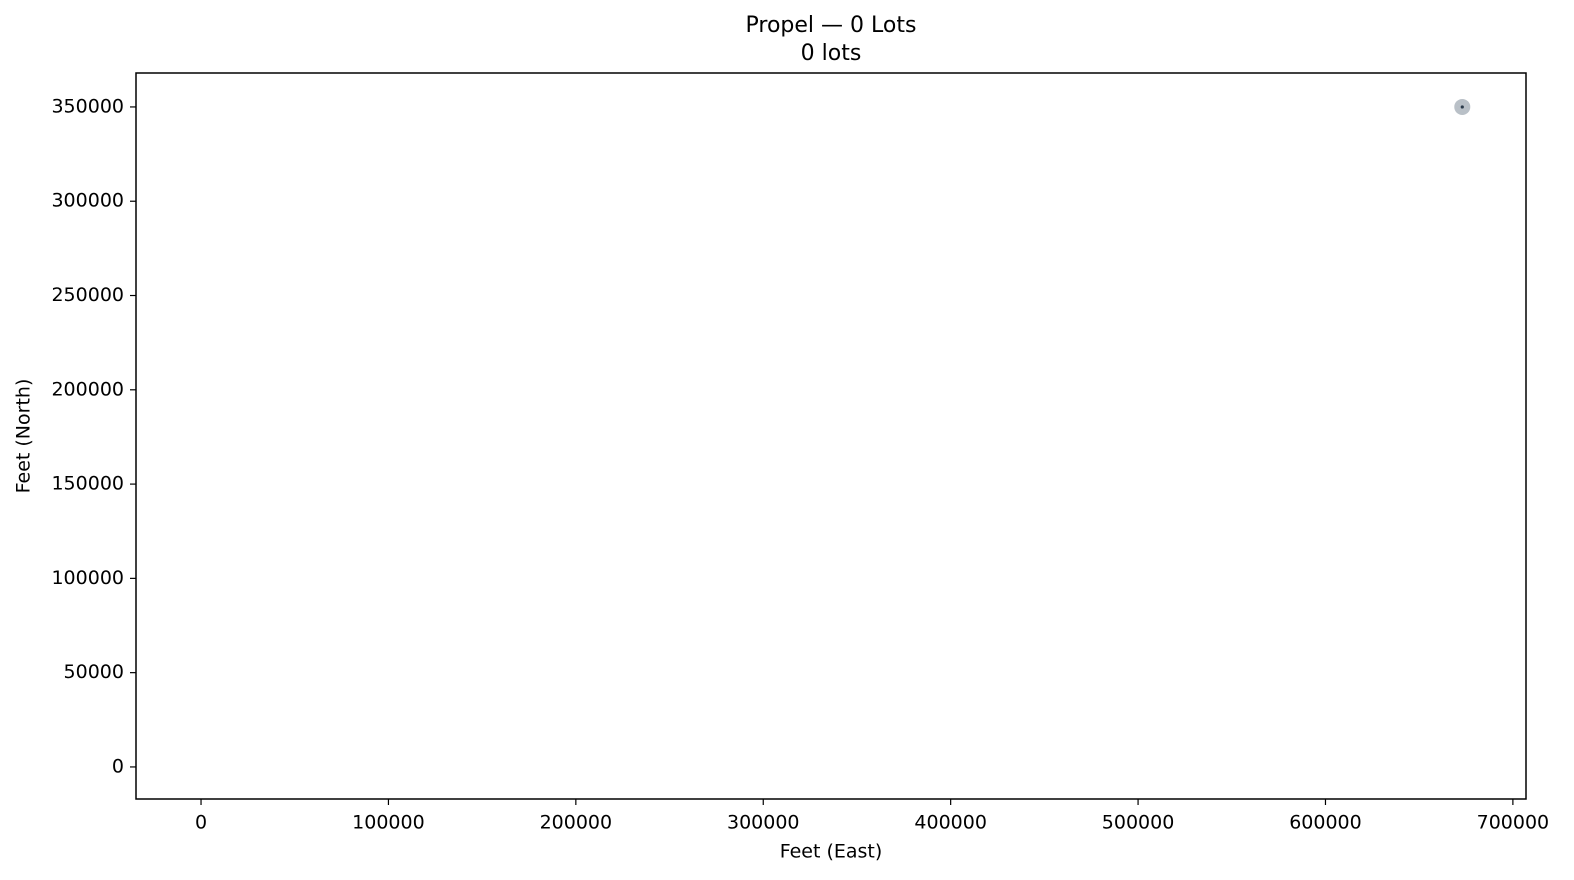 This screenshot has height=880, width=1574. Describe the element at coordinates (87, 201) in the screenshot. I see `y-tick-label: 300000` at that location.